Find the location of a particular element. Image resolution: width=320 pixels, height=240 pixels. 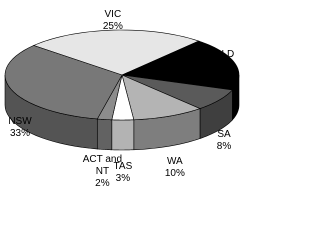

label-value: 3% is located at coordinates (123, 178).